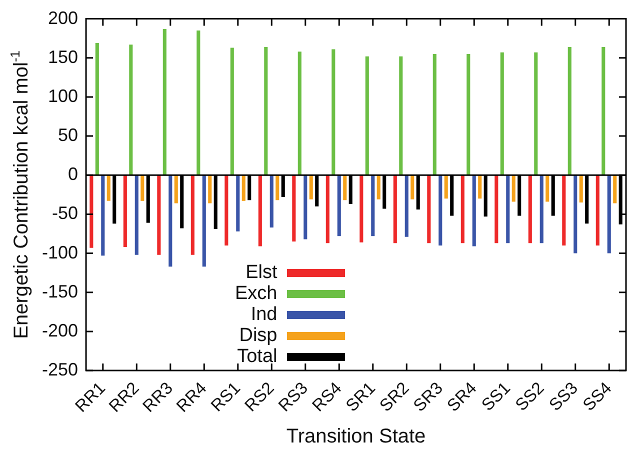 The width and height of the screenshot is (636, 457). I want to click on legend-label: Total, so click(257, 356).